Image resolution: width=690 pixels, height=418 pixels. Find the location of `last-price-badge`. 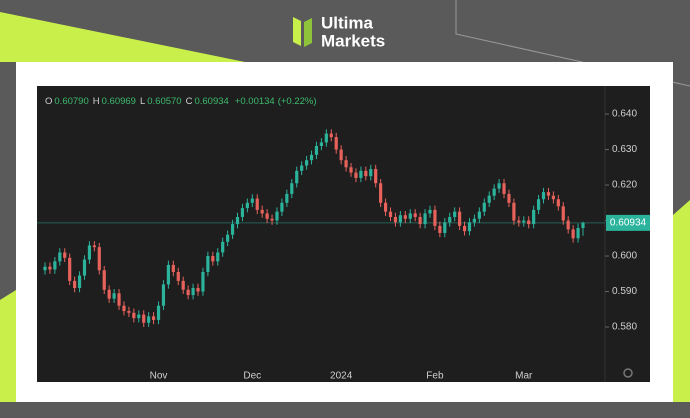

last-price-badge is located at coordinates (628, 222).